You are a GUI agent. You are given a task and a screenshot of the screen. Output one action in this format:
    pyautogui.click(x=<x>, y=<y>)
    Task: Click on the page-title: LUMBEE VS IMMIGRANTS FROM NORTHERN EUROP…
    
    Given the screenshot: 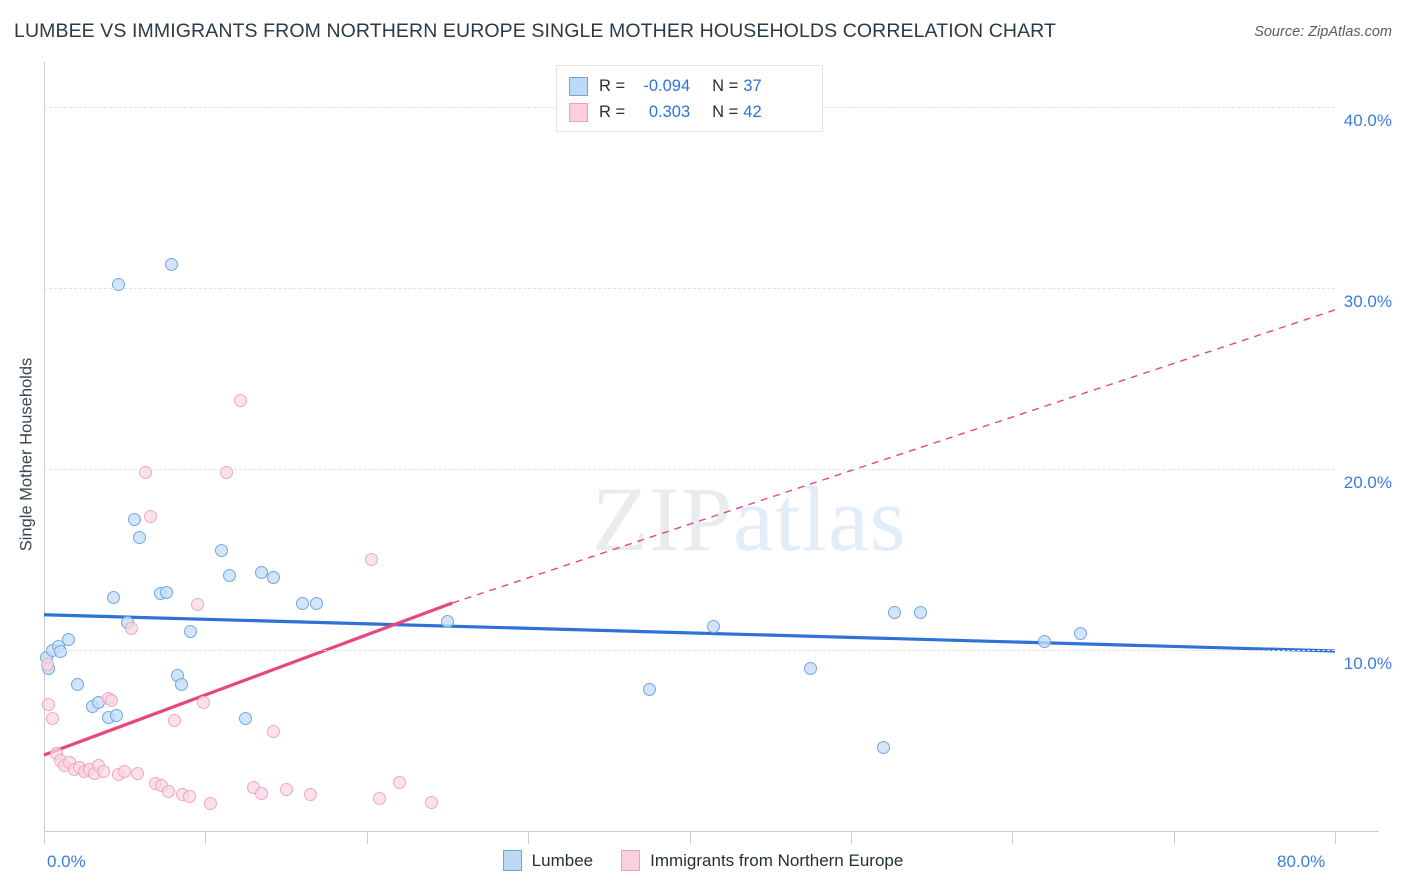 What is the action you would take?
    pyautogui.click(x=535, y=31)
    